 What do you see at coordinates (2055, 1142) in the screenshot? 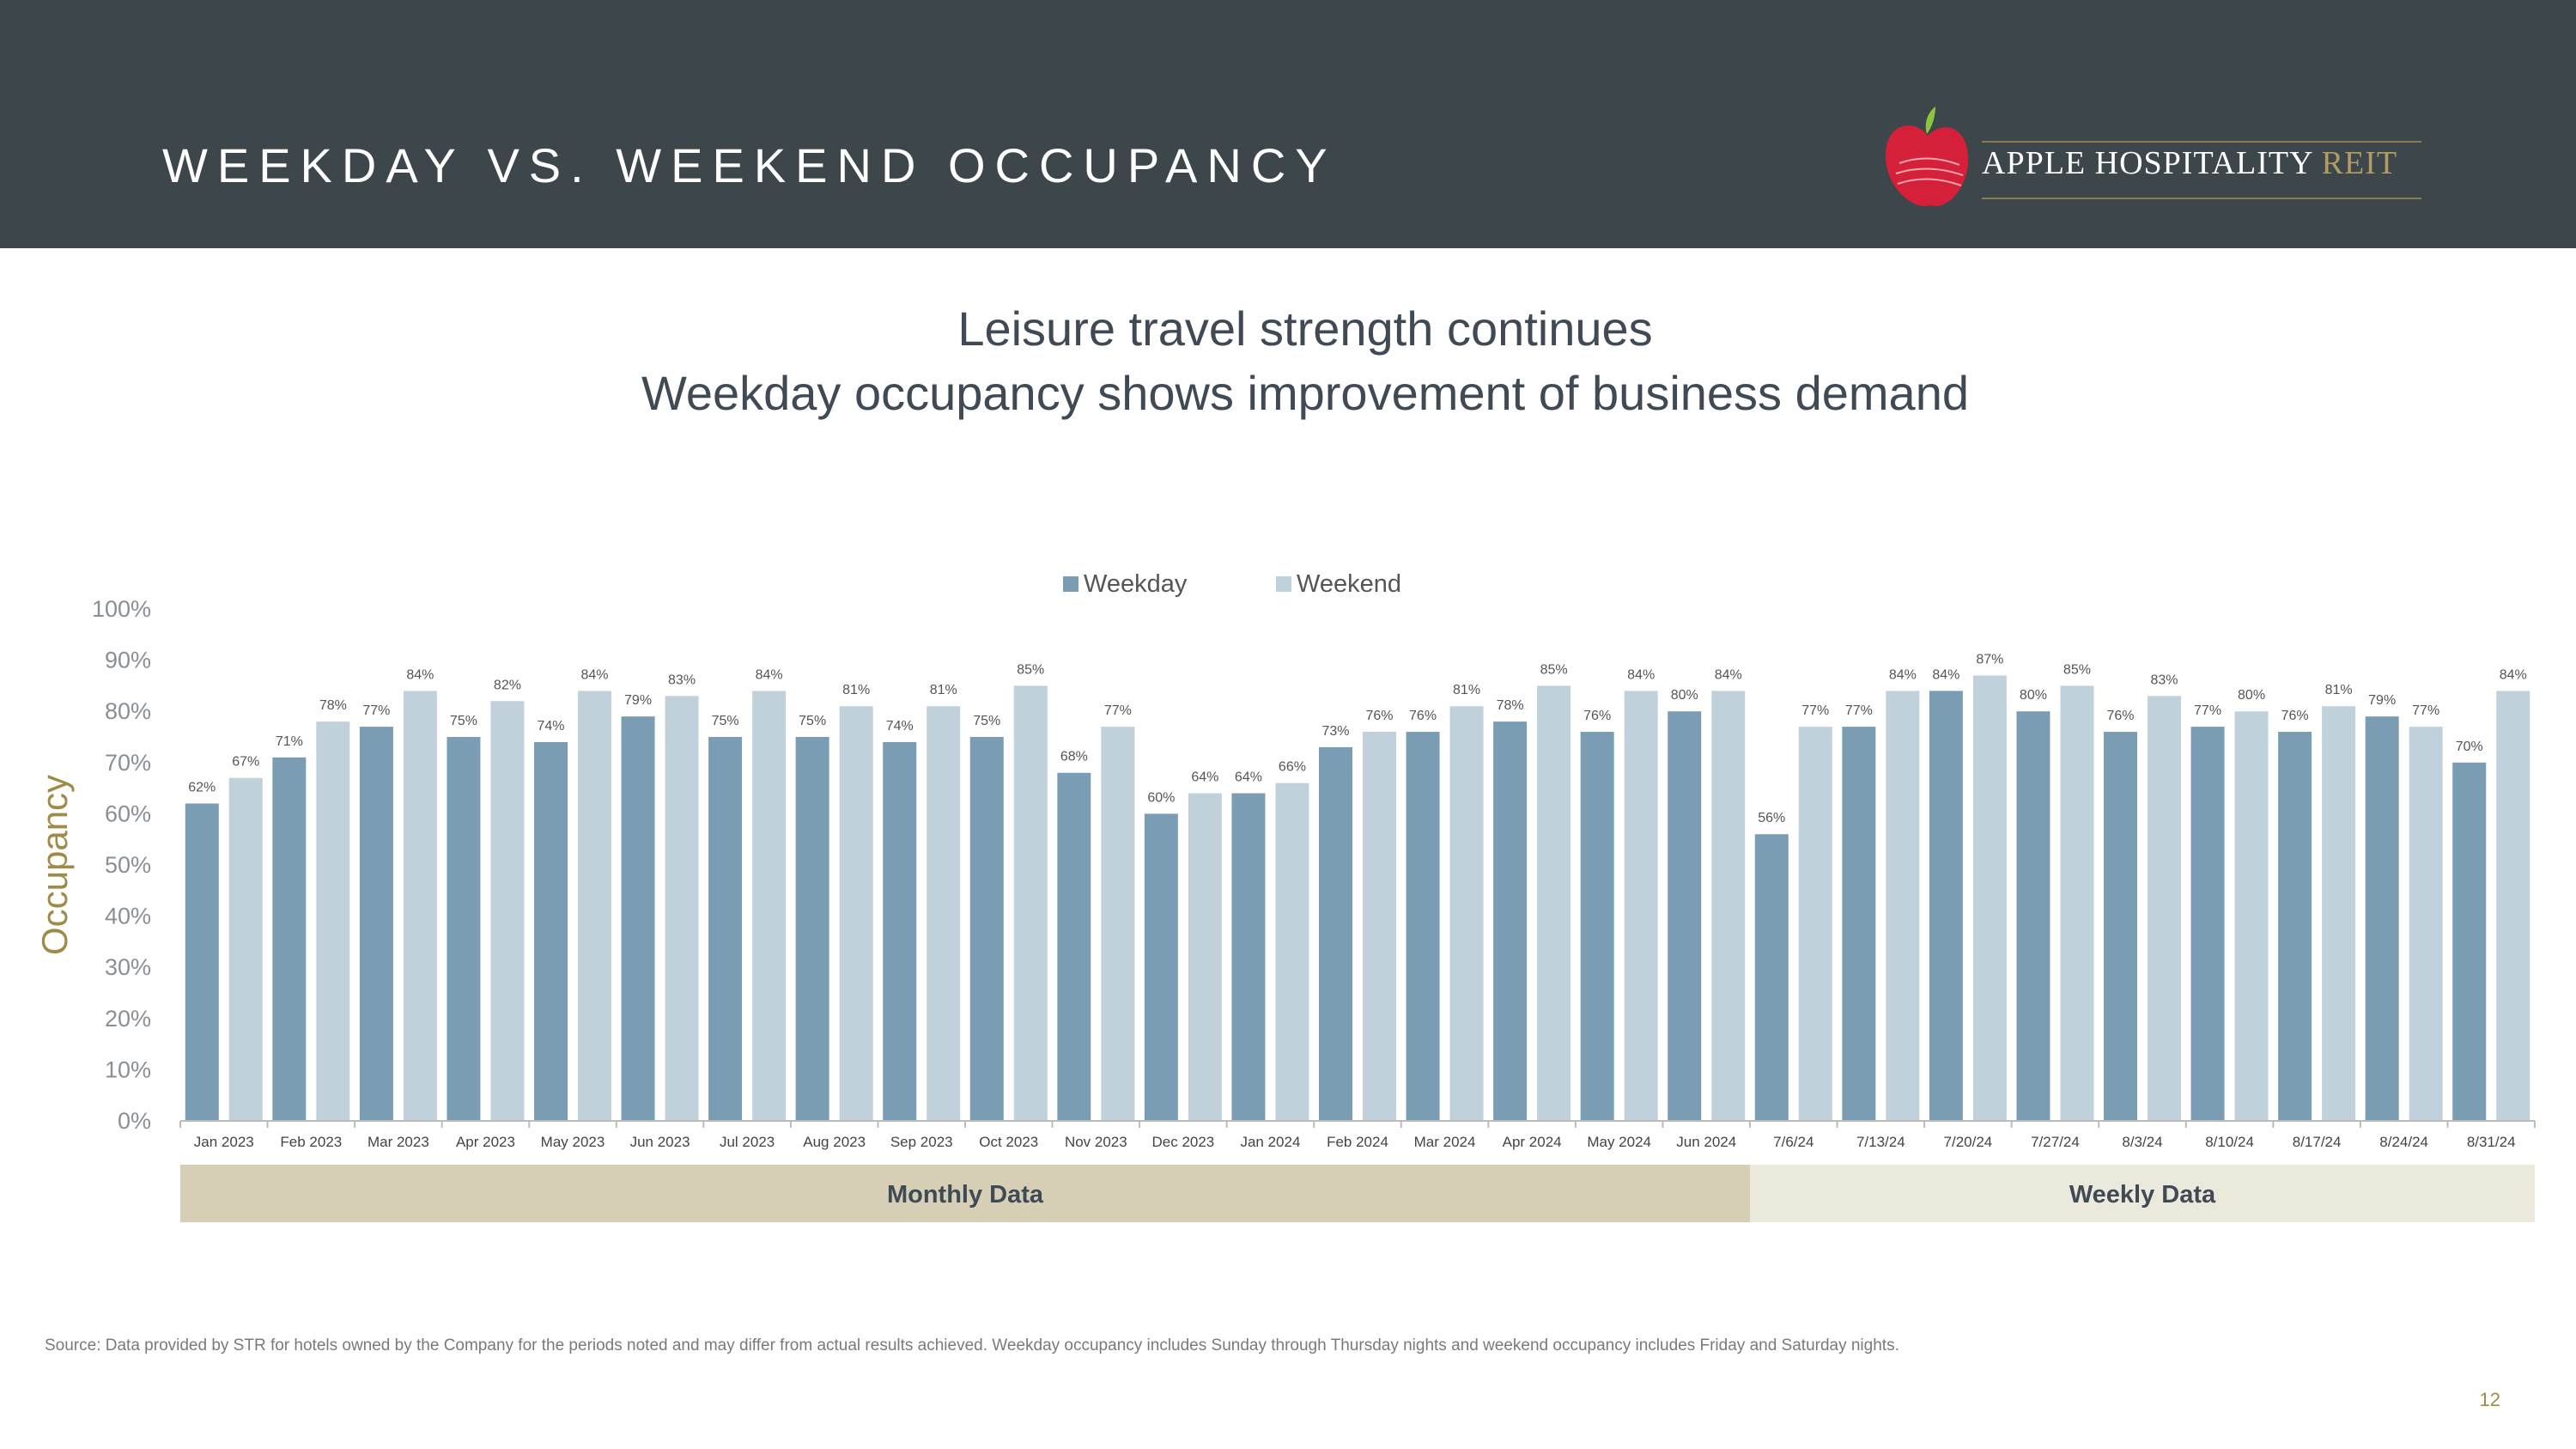
I see `x-tick-label: 7/27/24` at bounding box center [2055, 1142].